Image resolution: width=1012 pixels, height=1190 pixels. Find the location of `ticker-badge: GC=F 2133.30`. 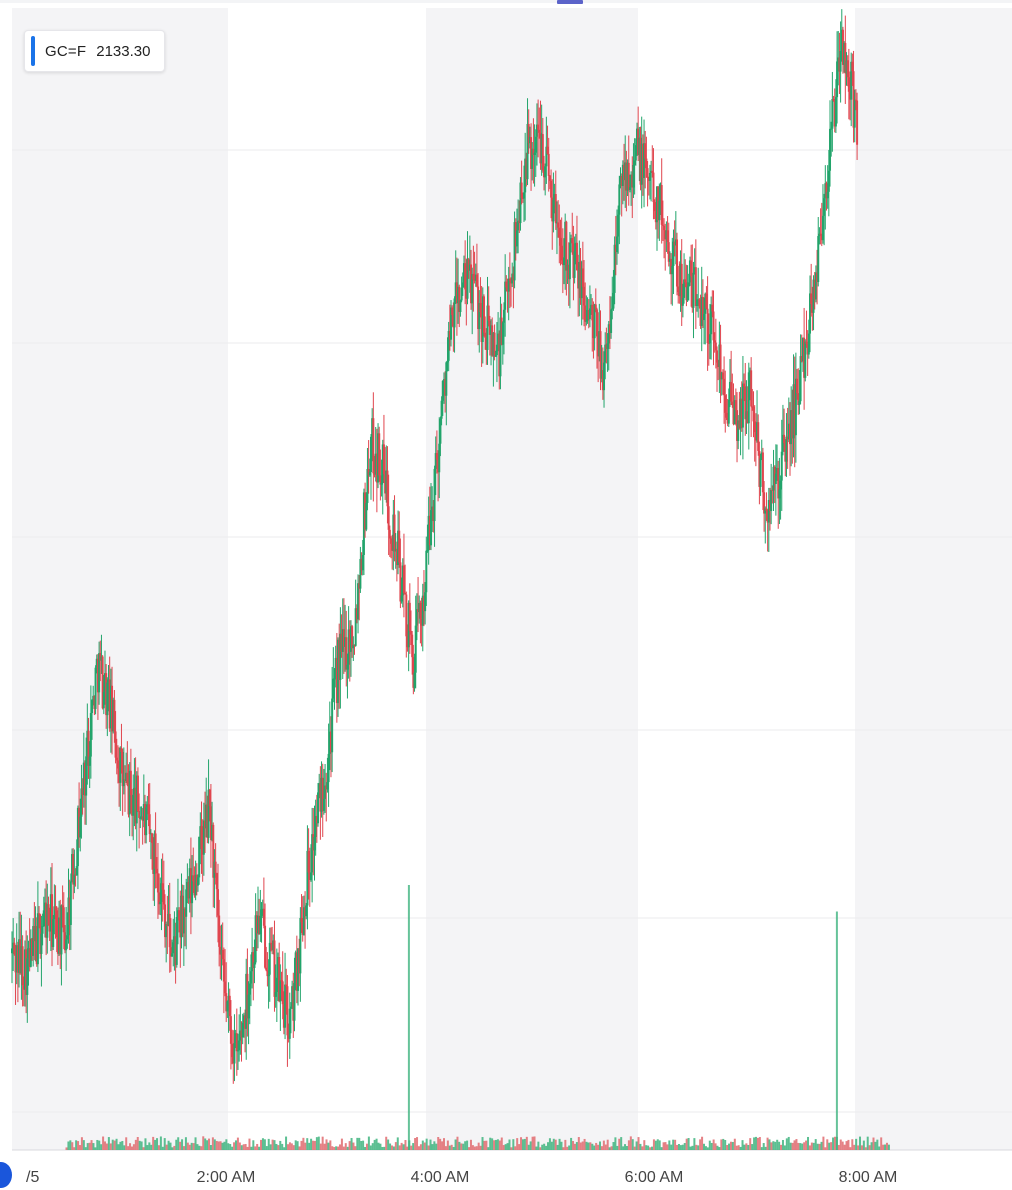

ticker-badge: GC=F 2133.30 is located at coordinates (95, 51).